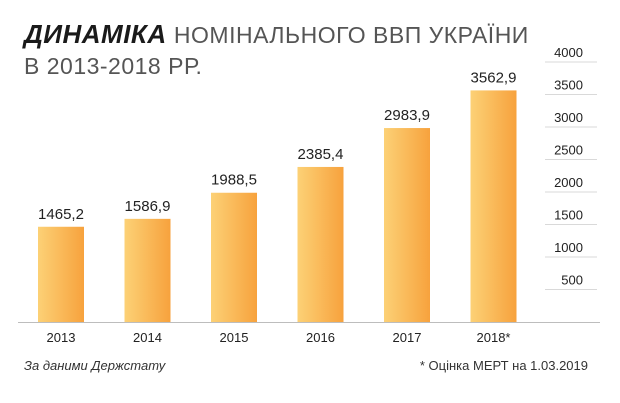 Image resolution: width=620 pixels, height=403 pixels. I want to click on y-tick-label: 3000, so click(568, 117).